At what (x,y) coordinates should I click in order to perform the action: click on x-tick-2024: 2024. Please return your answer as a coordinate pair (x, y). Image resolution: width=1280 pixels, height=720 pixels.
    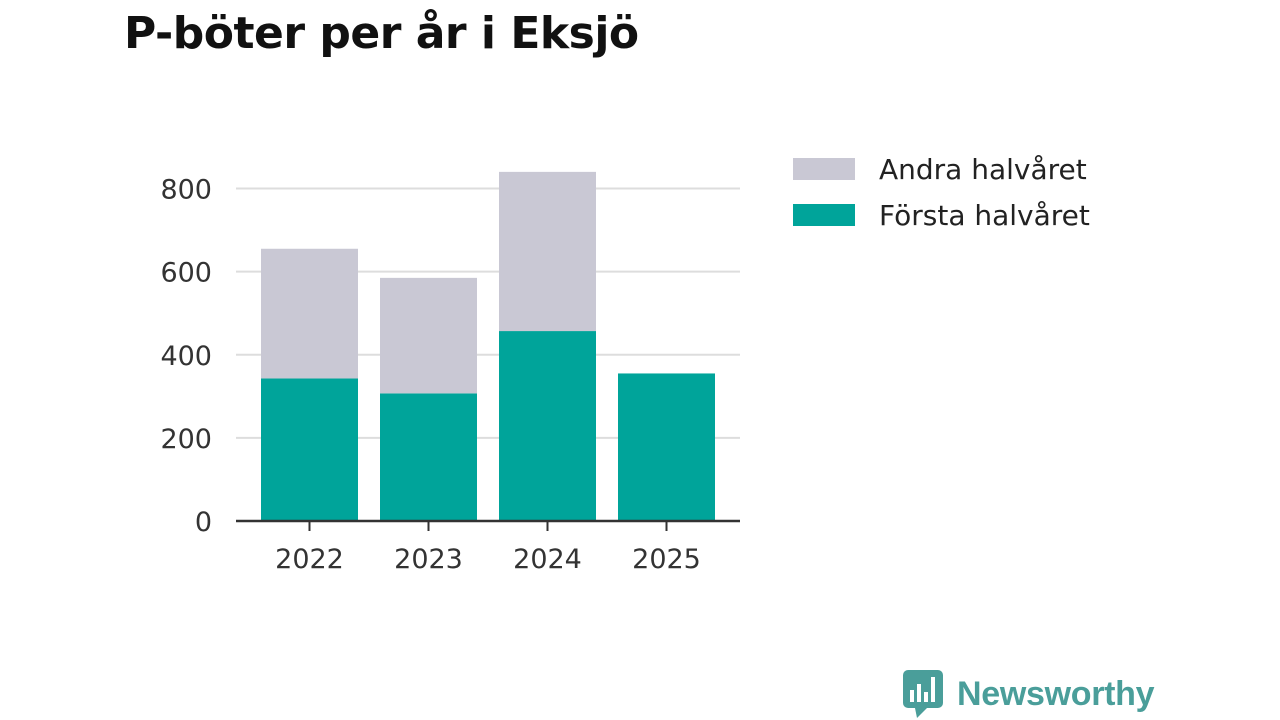
    Looking at the image, I should click on (547, 559).